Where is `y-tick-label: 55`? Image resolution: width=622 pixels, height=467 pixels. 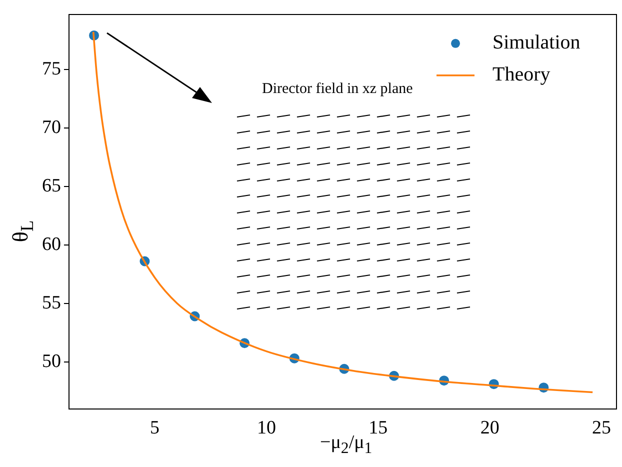 y-tick-label: 55 is located at coordinates (51, 303).